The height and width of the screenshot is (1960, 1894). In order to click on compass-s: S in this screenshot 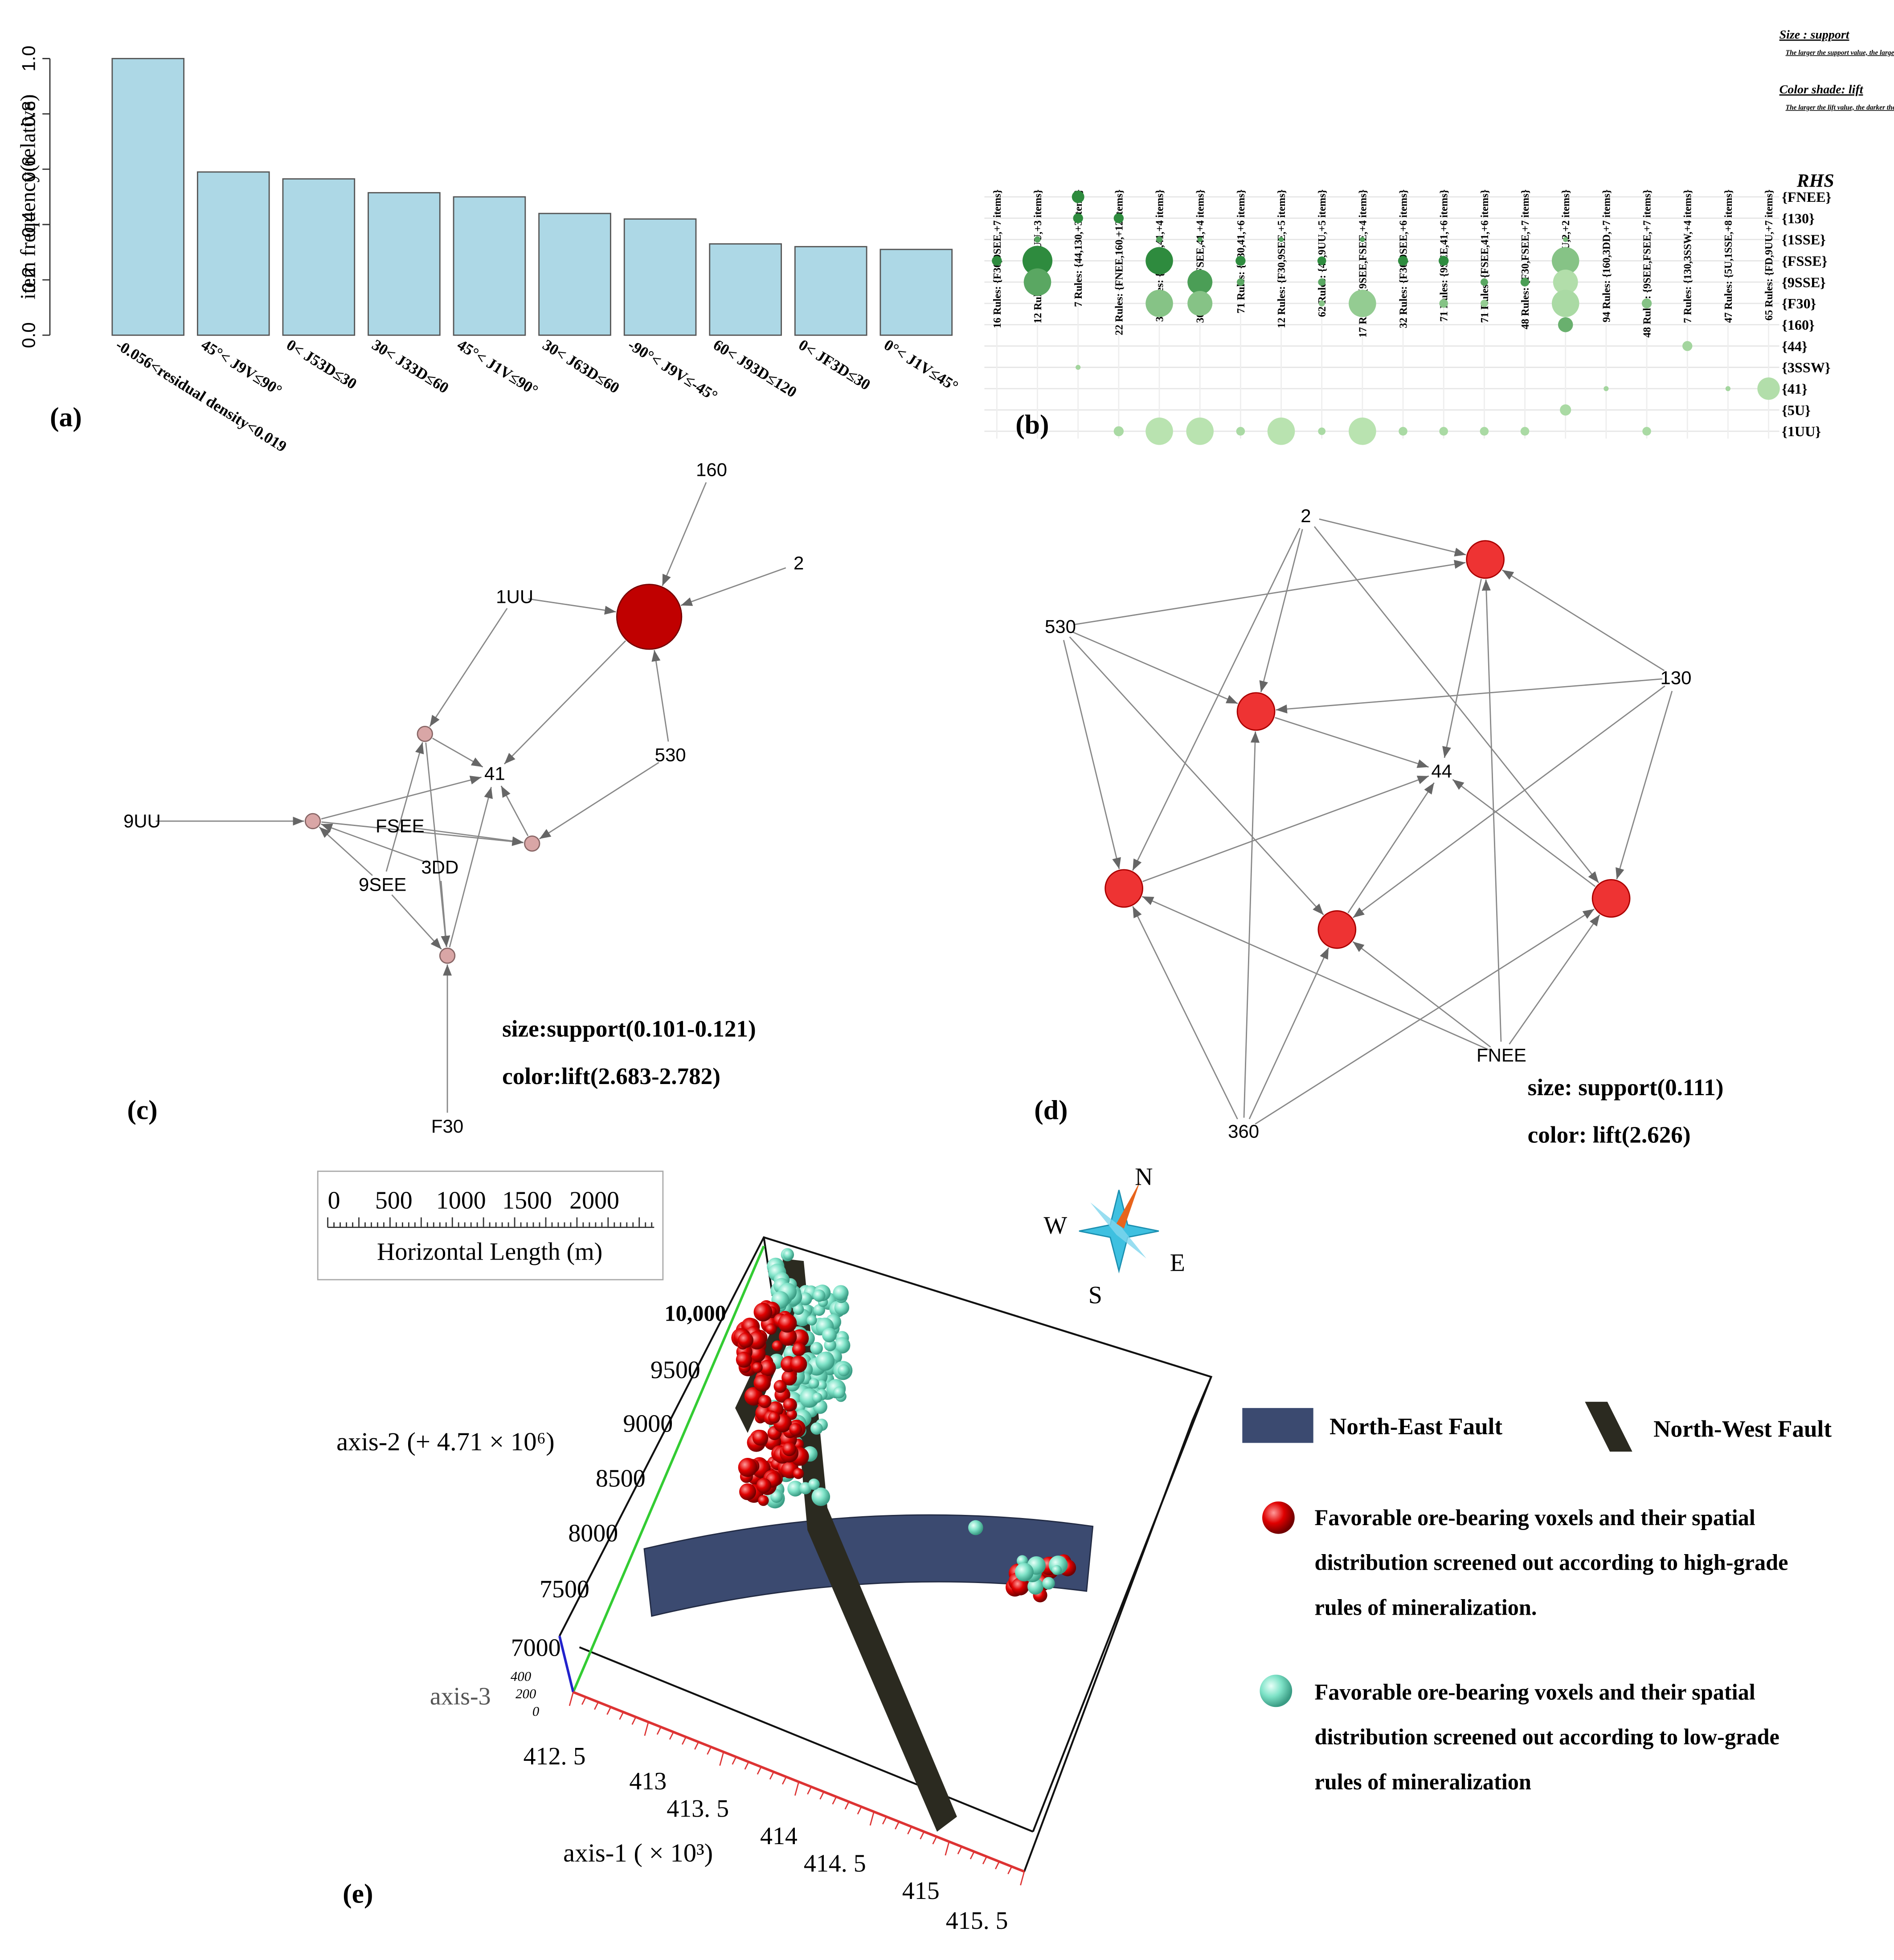, I will do `click(1095, 1295)`.